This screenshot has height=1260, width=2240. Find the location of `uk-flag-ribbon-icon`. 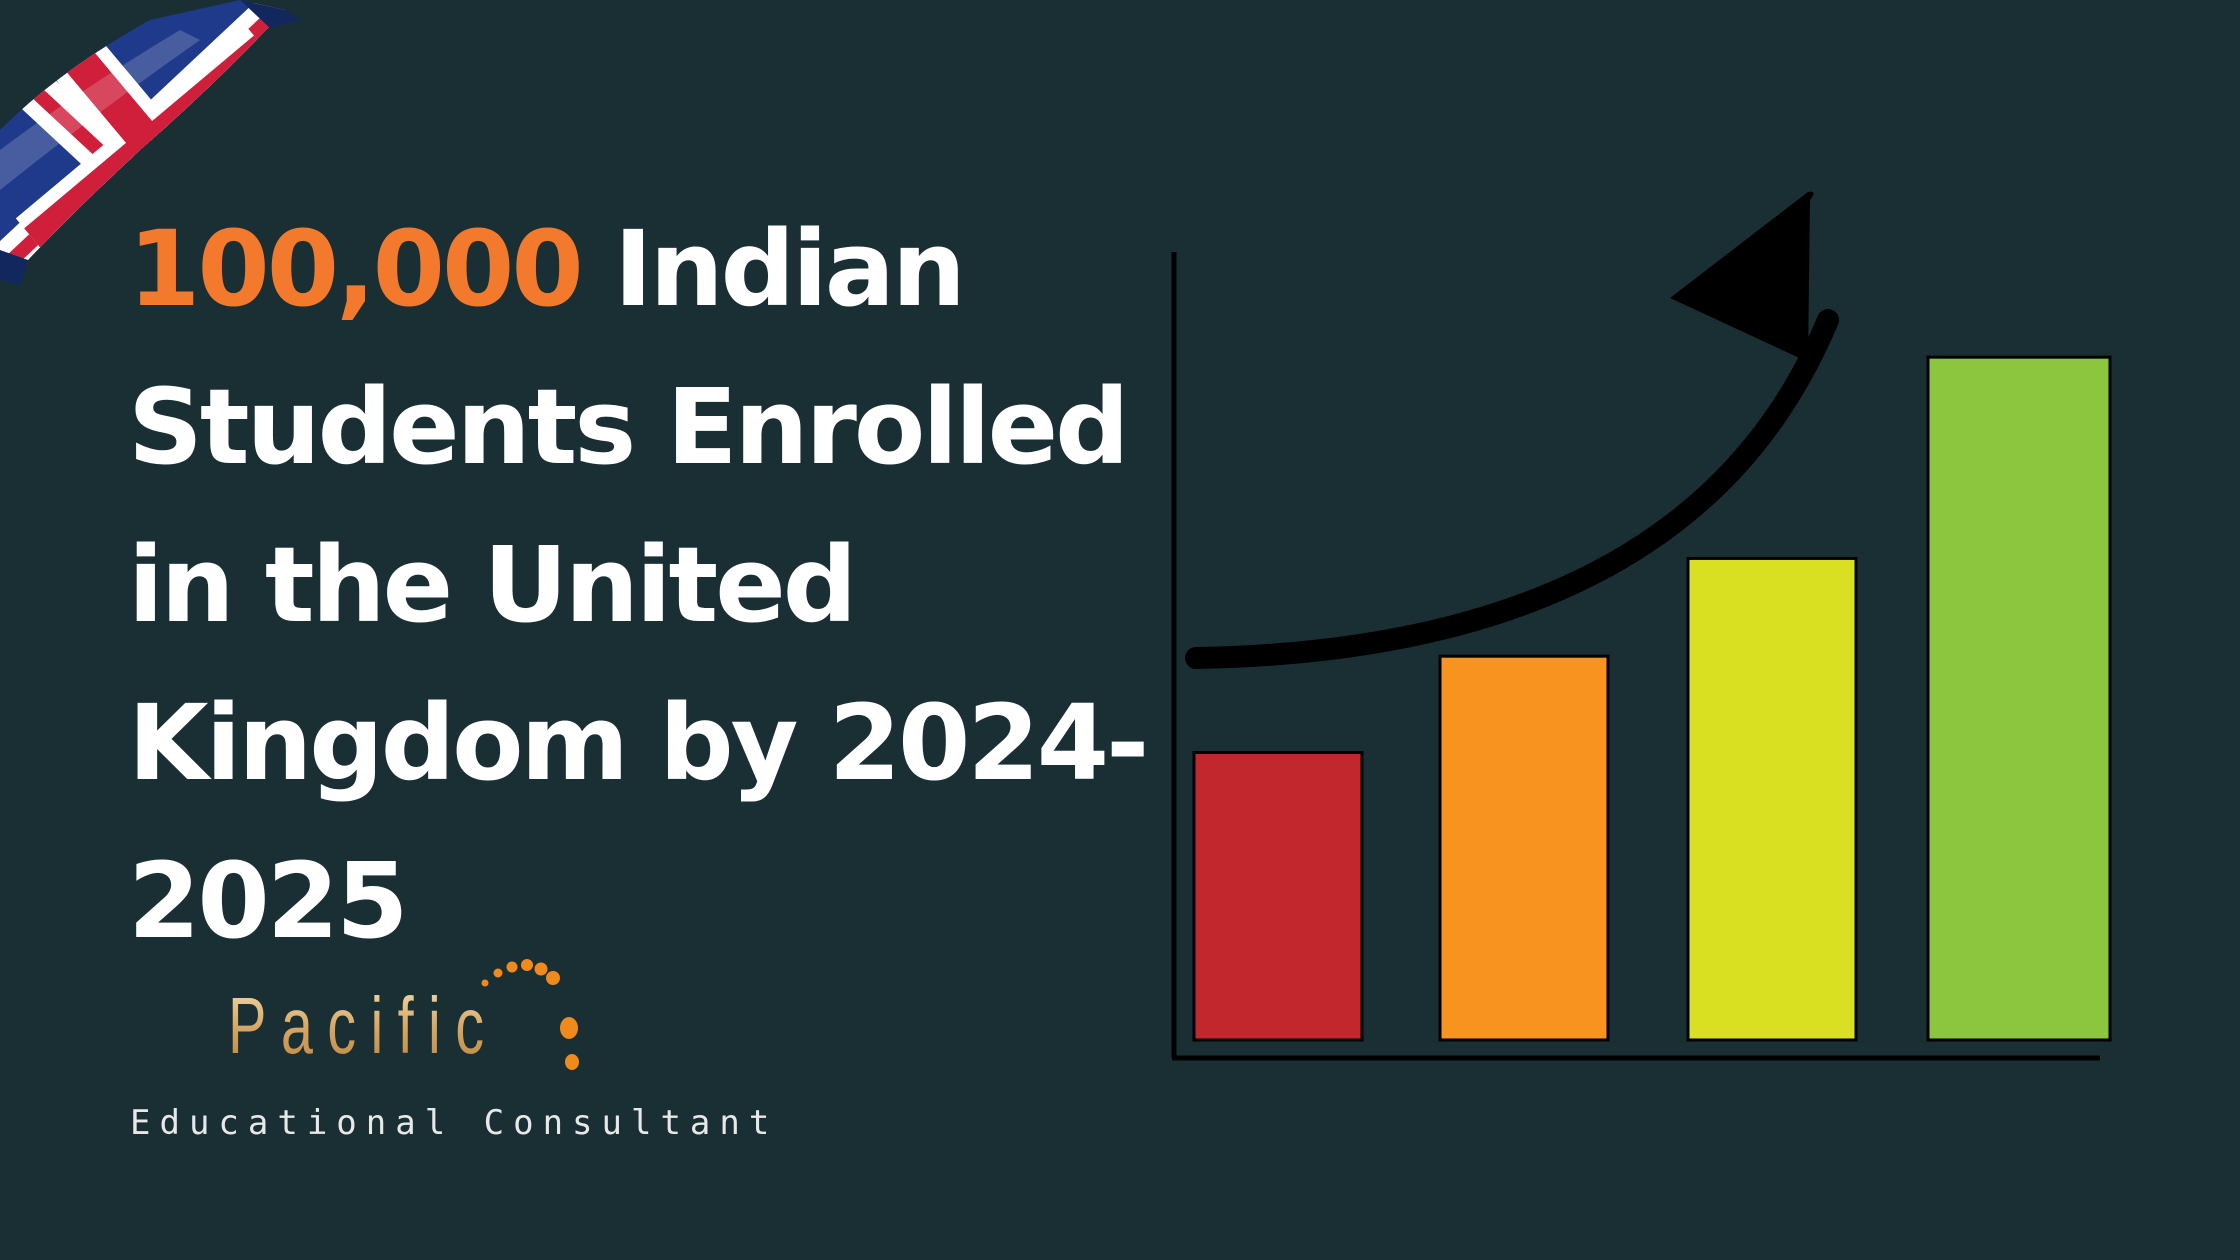

uk-flag-ribbon-icon is located at coordinates (150, 142).